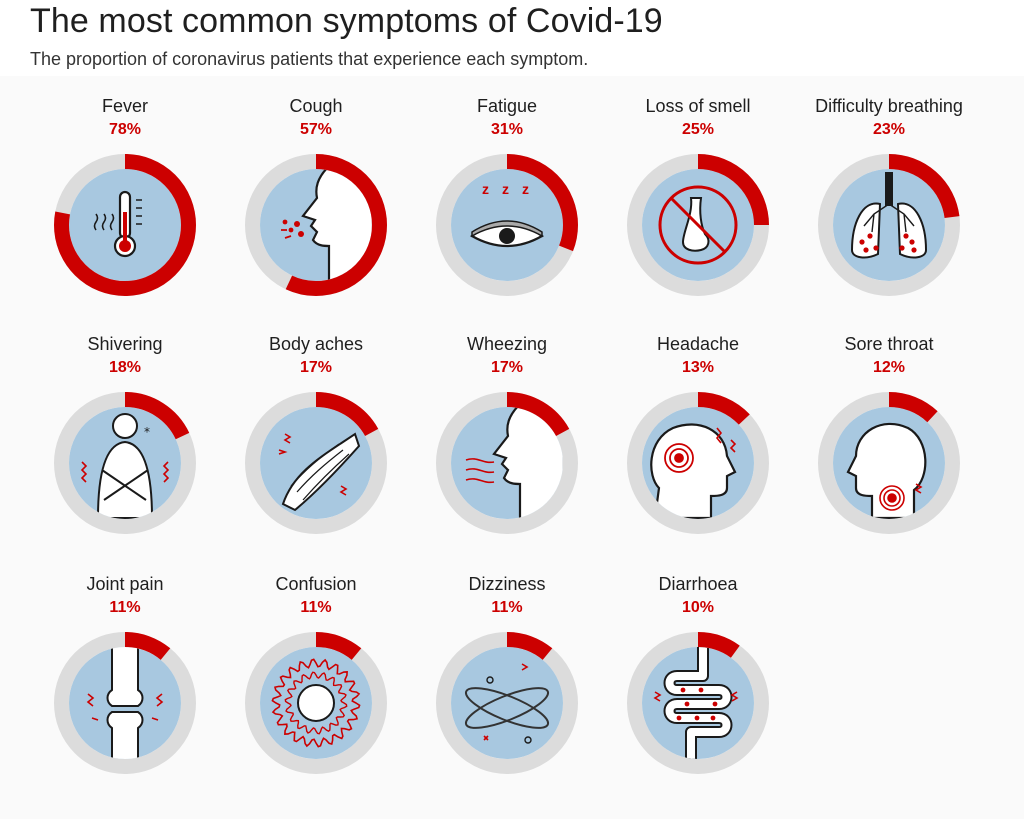 The height and width of the screenshot is (819, 1024). I want to click on symptom-card-sore-throat: Sore throat 12%, so click(889, 454).